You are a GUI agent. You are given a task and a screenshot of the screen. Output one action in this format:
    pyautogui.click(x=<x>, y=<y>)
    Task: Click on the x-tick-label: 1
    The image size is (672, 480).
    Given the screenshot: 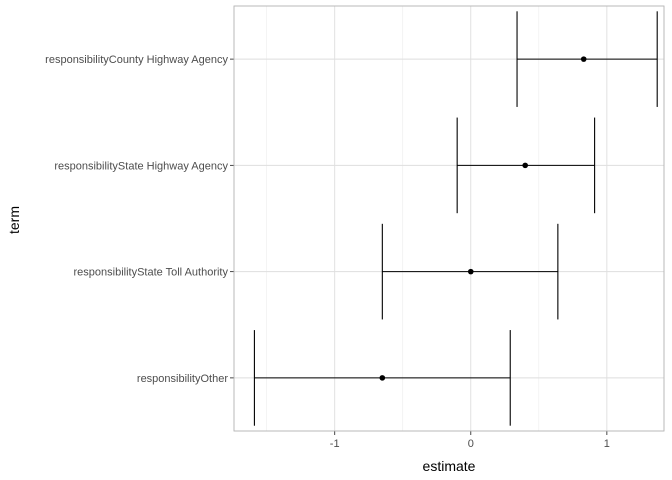 What is the action you would take?
    pyautogui.click(x=607, y=444)
    